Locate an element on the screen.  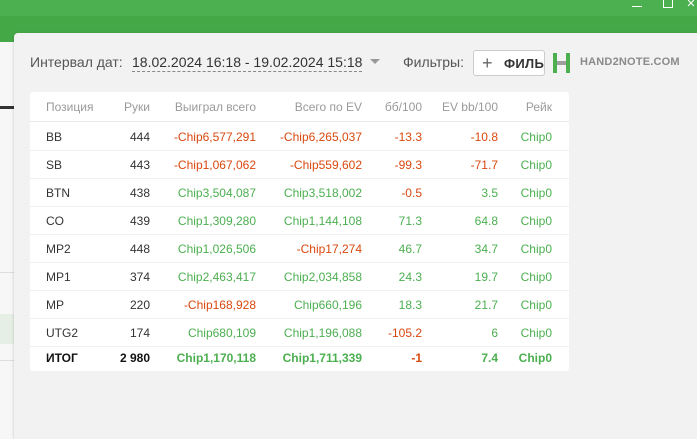
cell-ev-total: -Chip17,274 is located at coordinates (329, 248).